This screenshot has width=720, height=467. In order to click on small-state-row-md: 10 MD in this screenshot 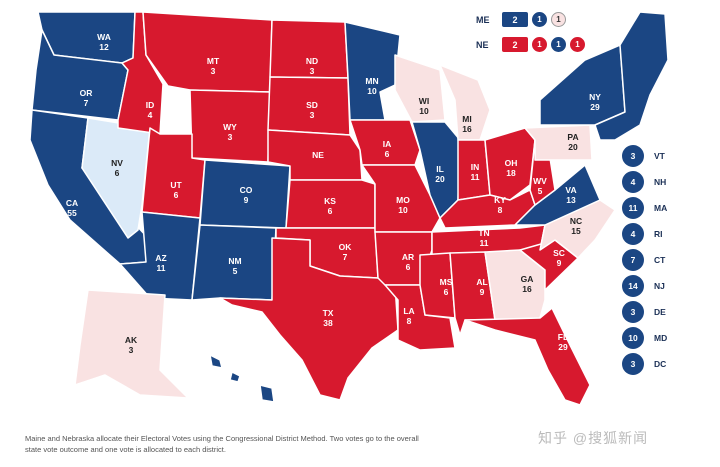, I will do `click(644, 338)`.